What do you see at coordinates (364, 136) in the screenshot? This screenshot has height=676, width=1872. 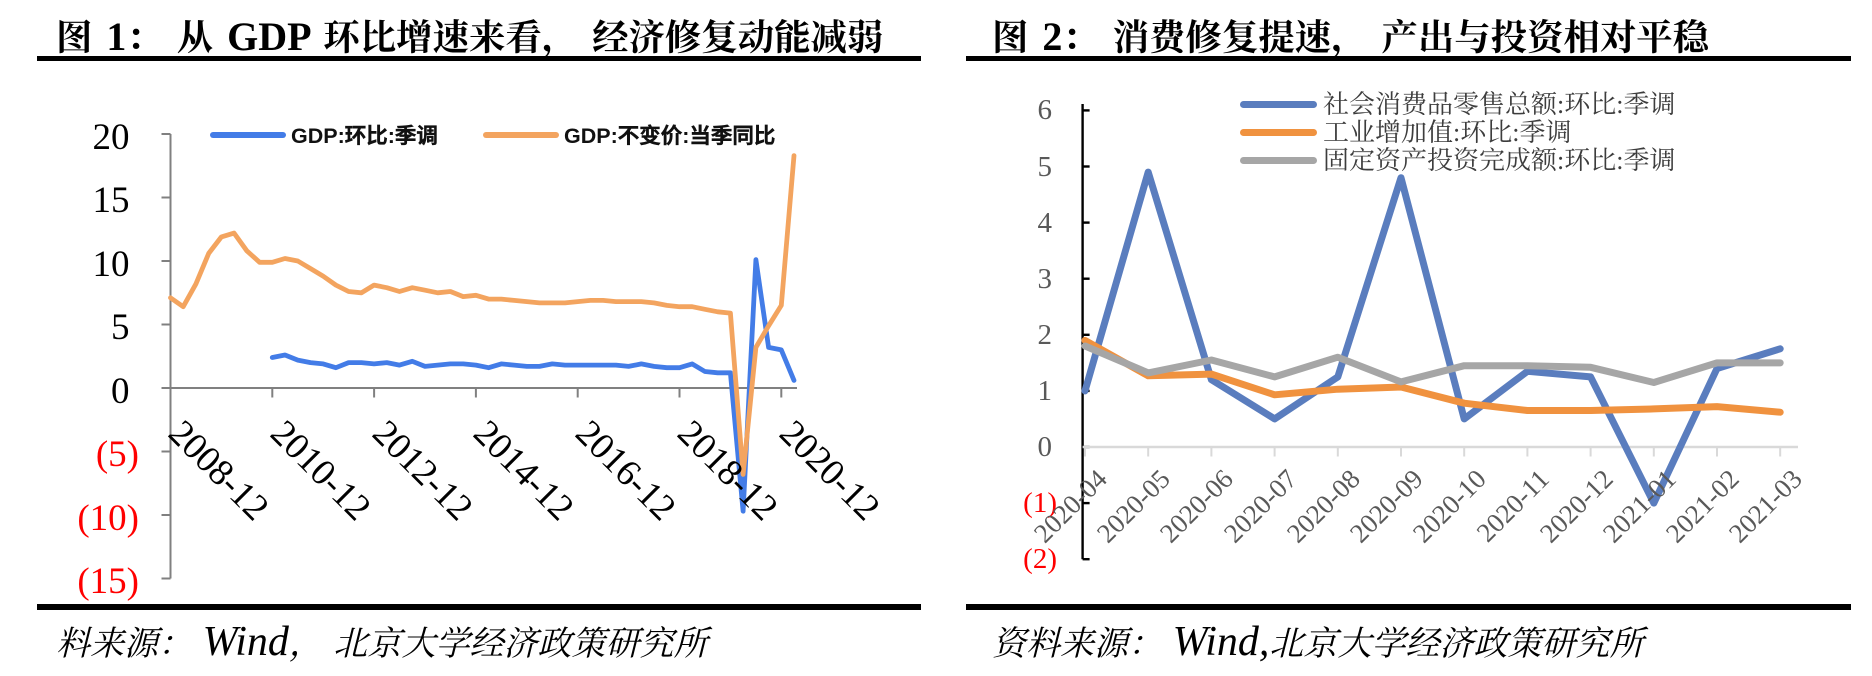 I see `legend-label: GDP:环比:季调` at bounding box center [364, 136].